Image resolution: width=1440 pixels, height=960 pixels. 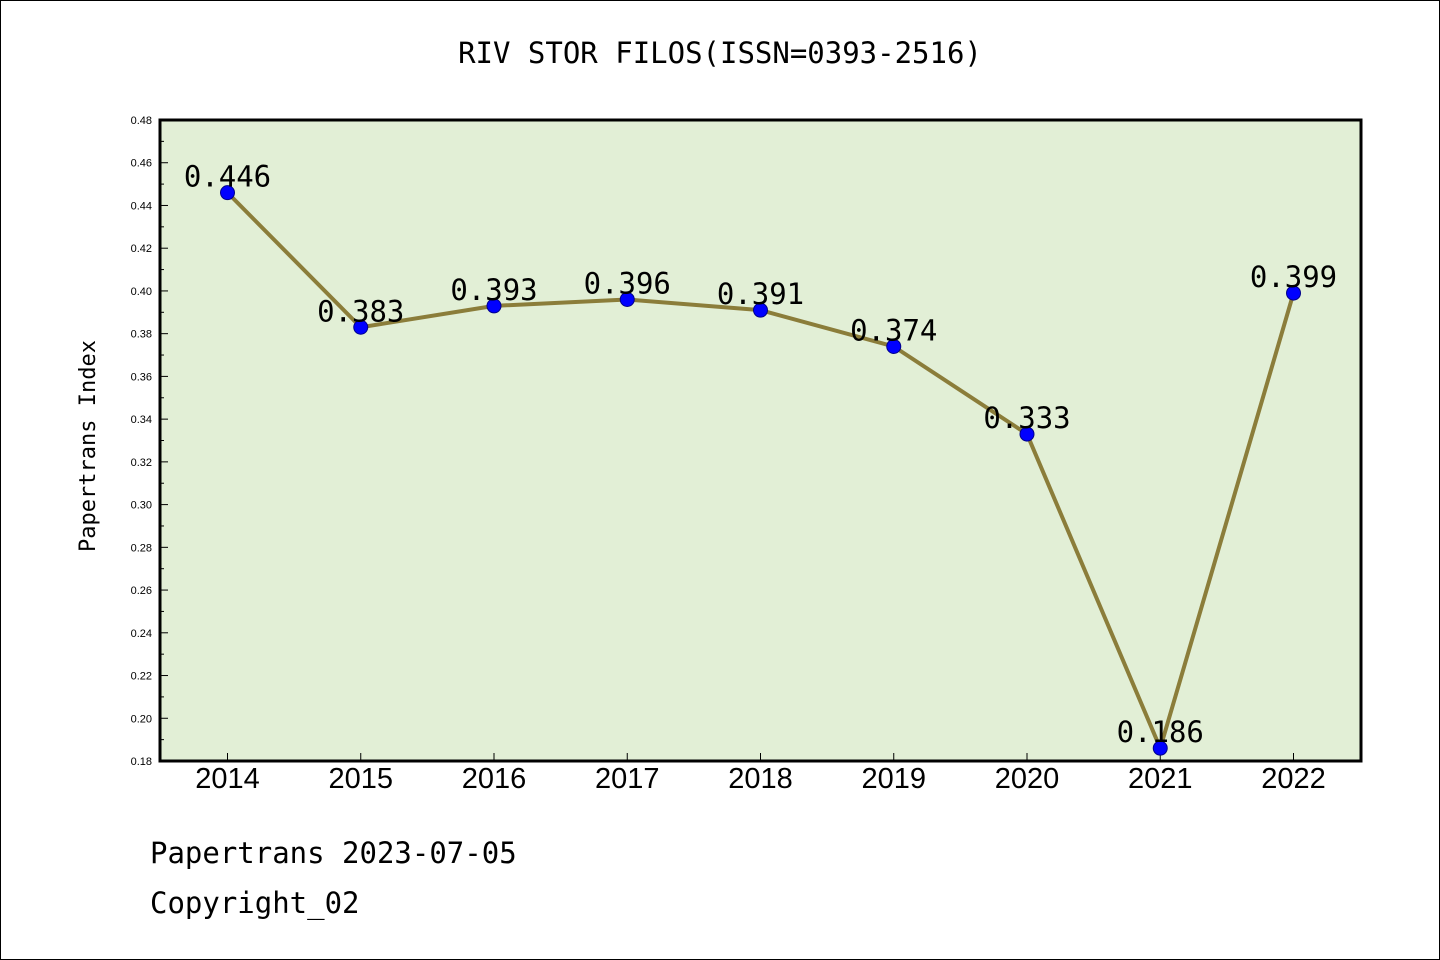 What do you see at coordinates (1160, 732) in the screenshot?
I see `data-label: 0.186` at bounding box center [1160, 732].